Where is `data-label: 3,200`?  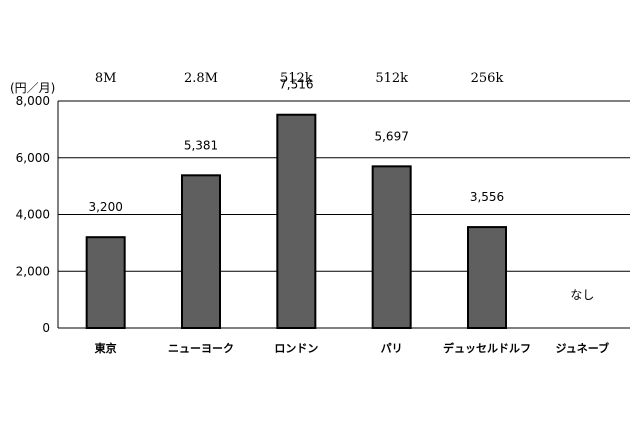
data-label: 3,200 is located at coordinates (105, 207).